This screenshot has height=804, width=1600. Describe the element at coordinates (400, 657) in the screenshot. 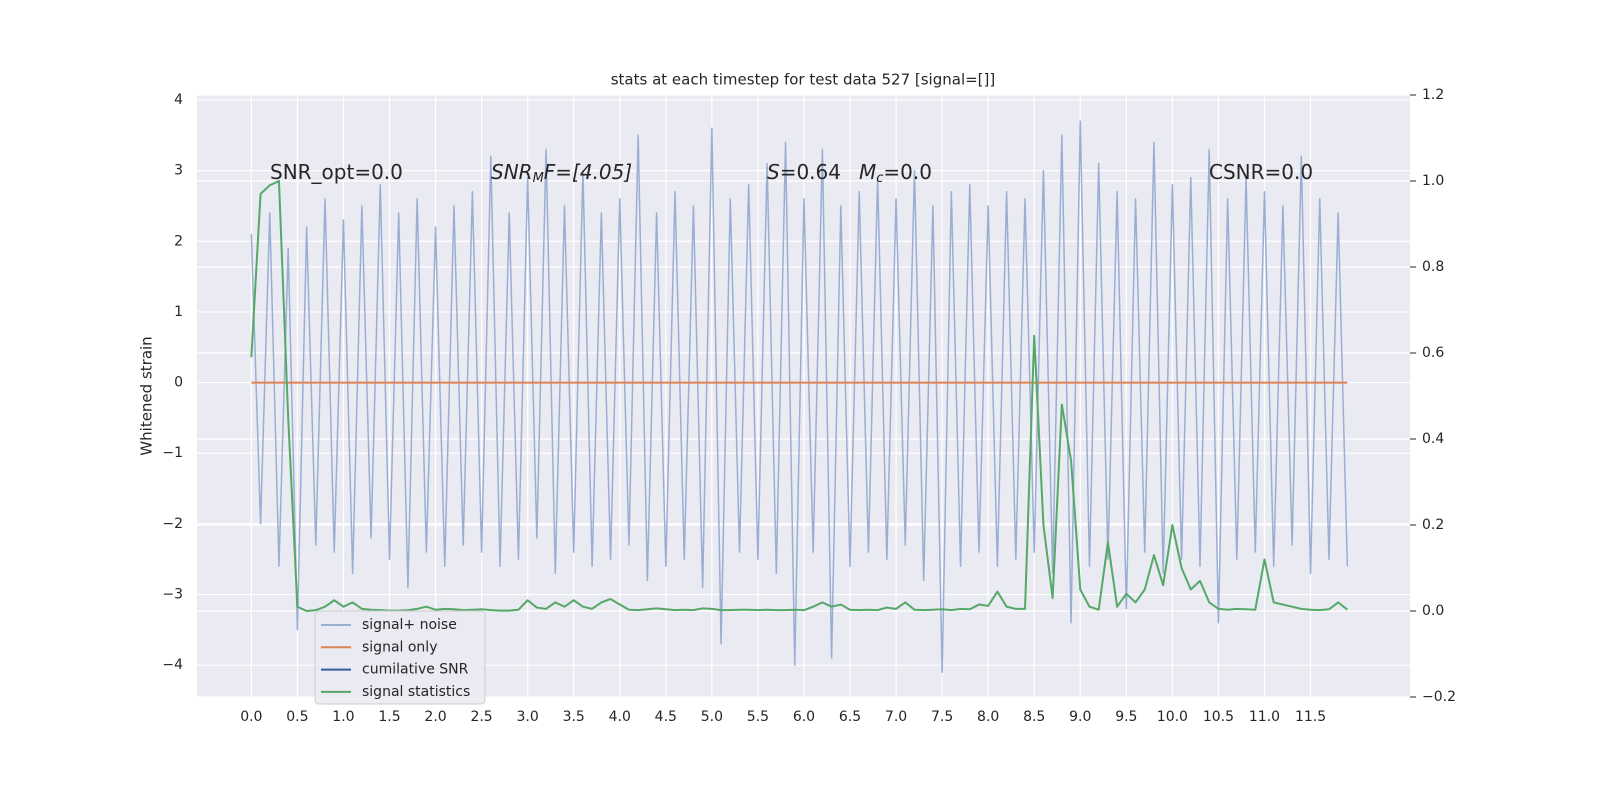

I see `legend-box` at that location.